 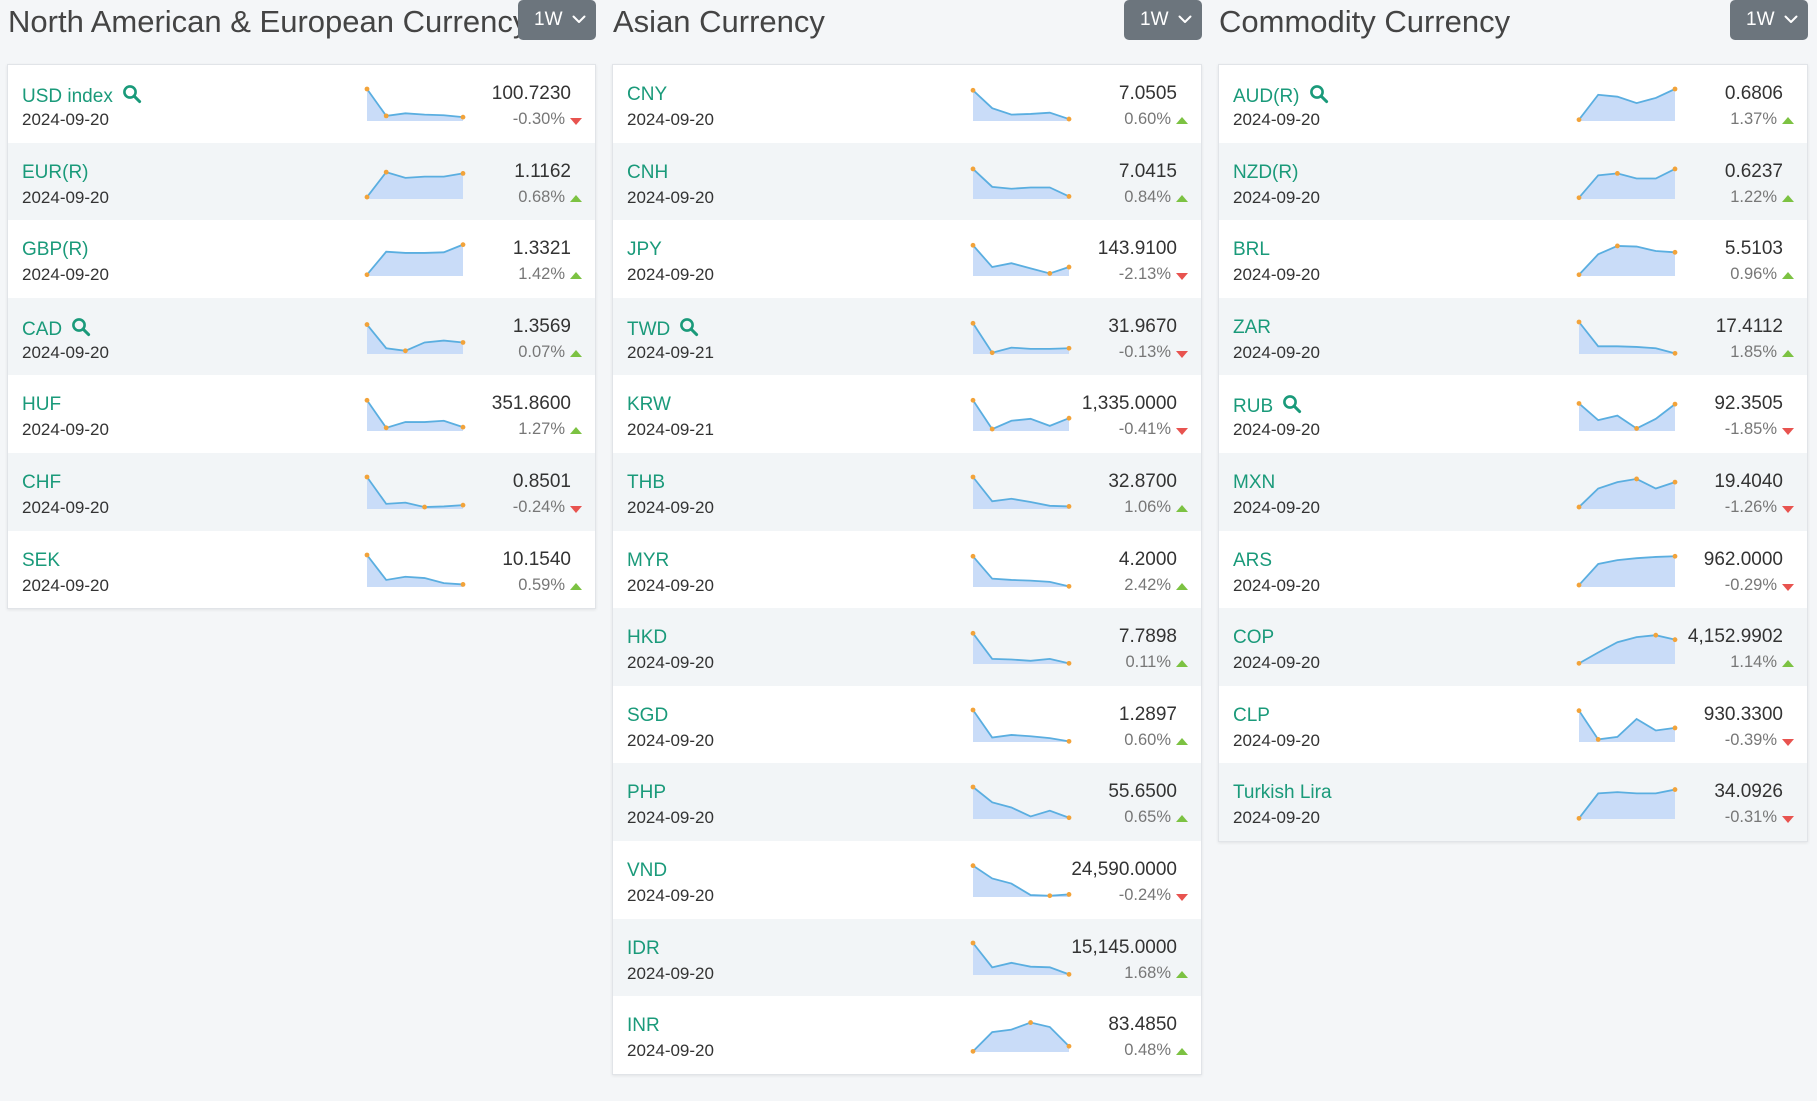 I want to click on currency-name: KRW, so click(x=649, y=405).